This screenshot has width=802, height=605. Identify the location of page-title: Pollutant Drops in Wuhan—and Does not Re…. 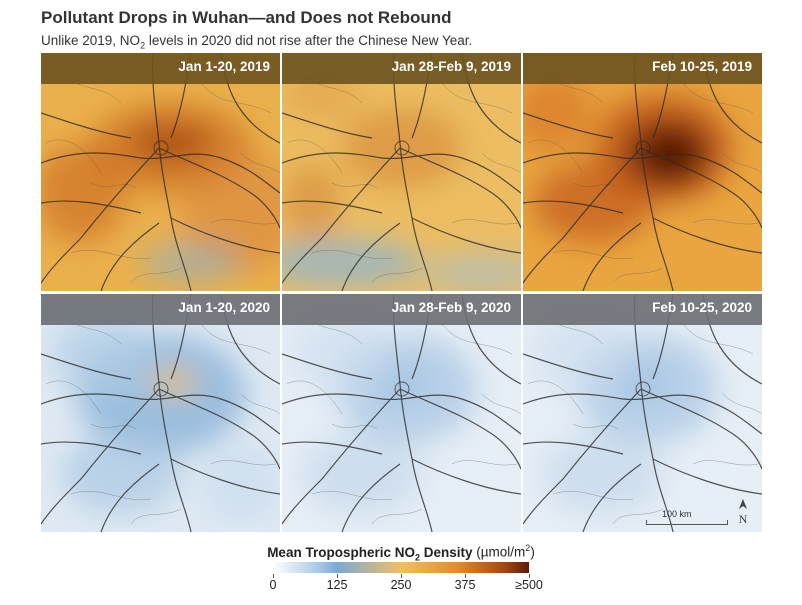
(246, 17).